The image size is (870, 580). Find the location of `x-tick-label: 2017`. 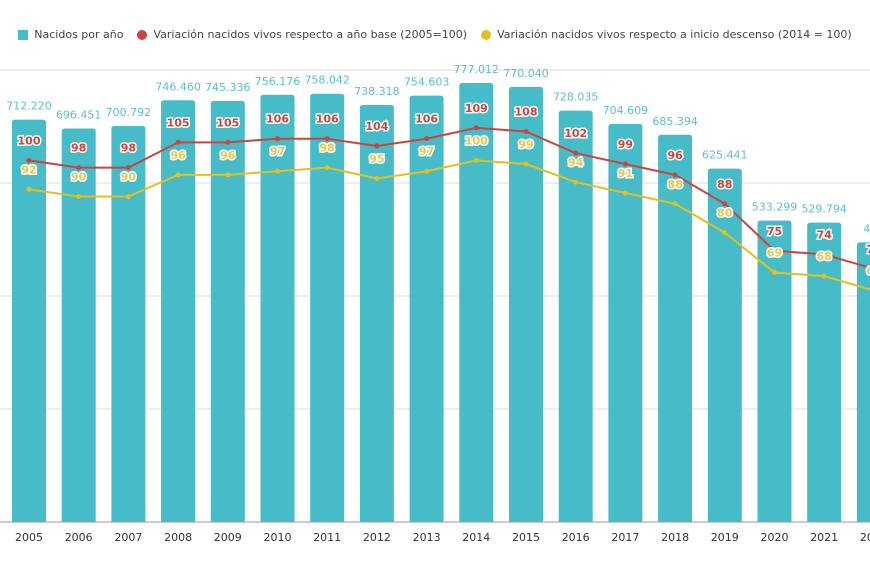

x-tick-label: 2017 is located at coordinates (625, 537).